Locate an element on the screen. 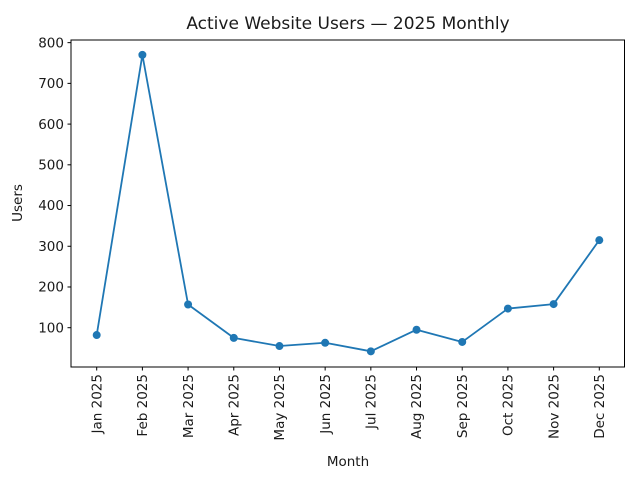 This screenshot has height=480, width=640. x-tick-label: Jan 2025 is located at coordinates (97, 404).